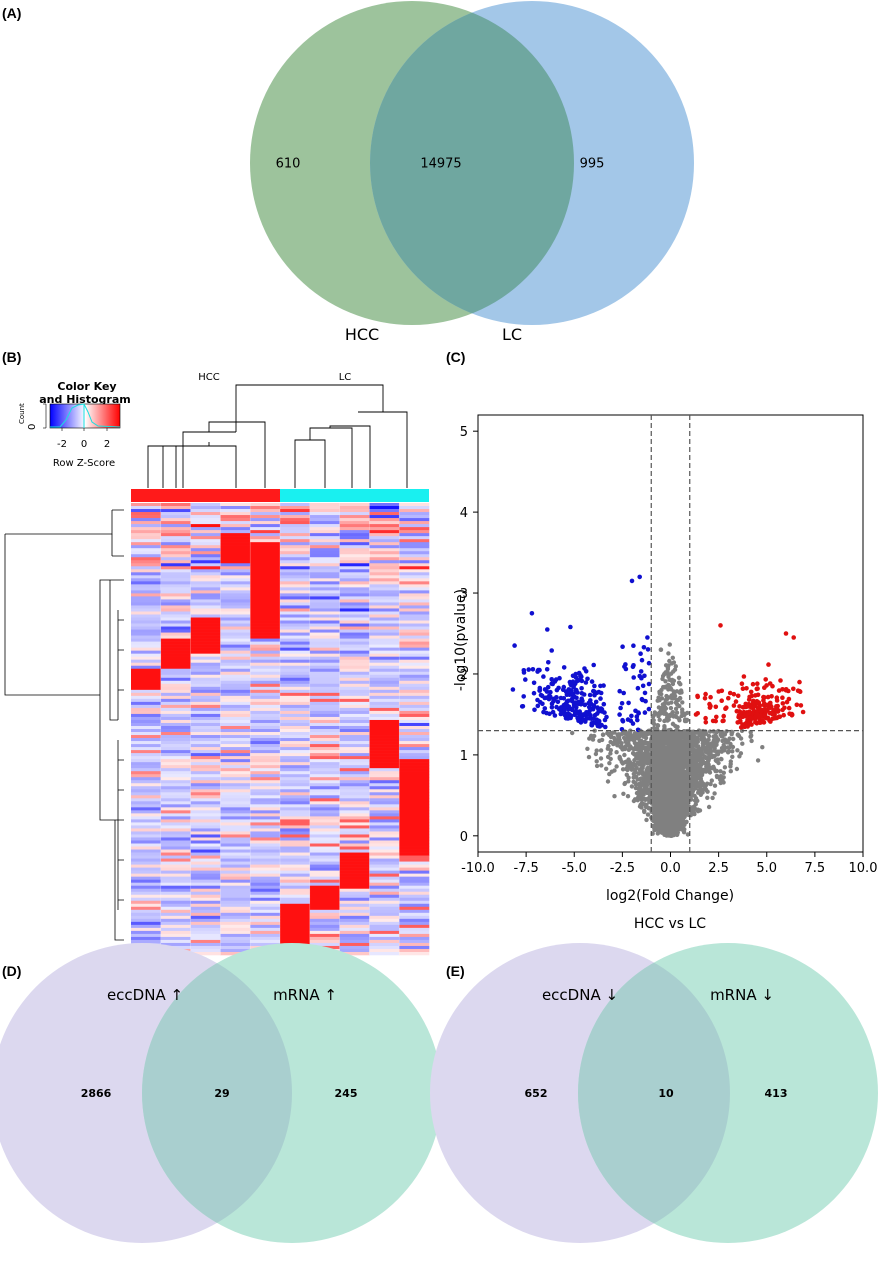 The width and height of the screenshot is (879, 1286). I want to click on color-key-count-label: Count, so click(22, 413).